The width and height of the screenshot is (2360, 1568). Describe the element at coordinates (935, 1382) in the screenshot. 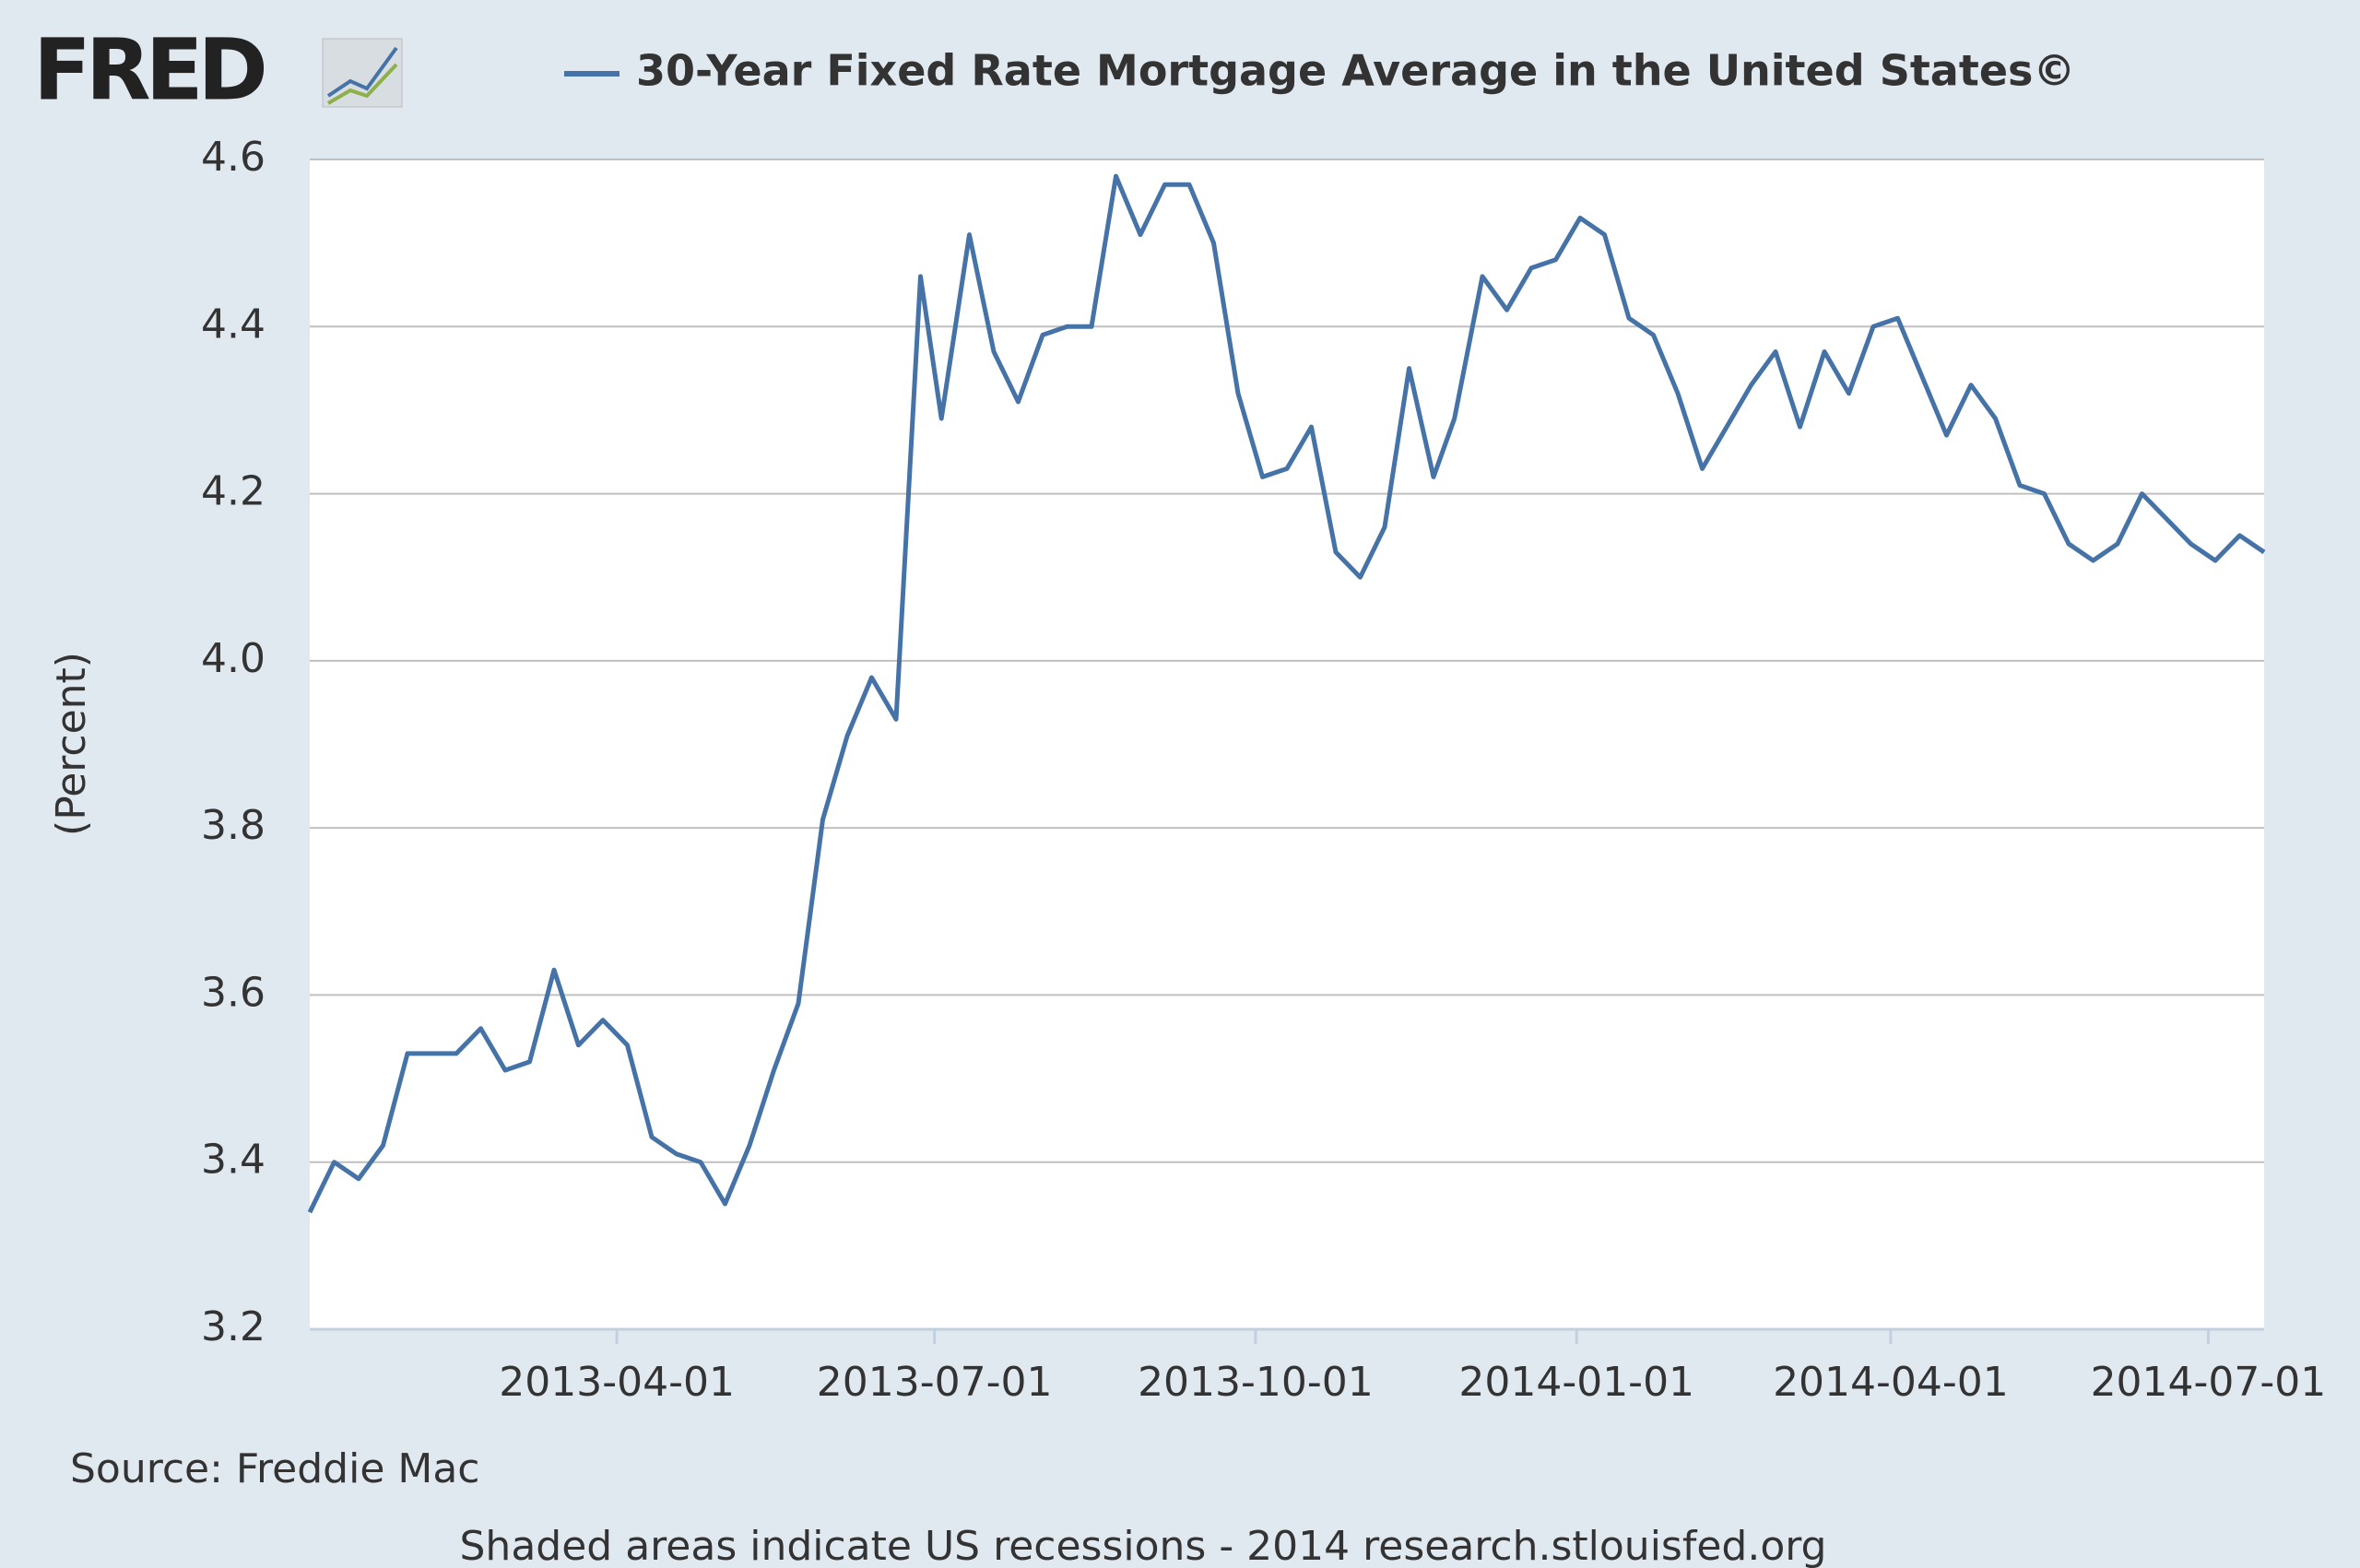

I see `x-tick-label: 2013-07-01` at that location.